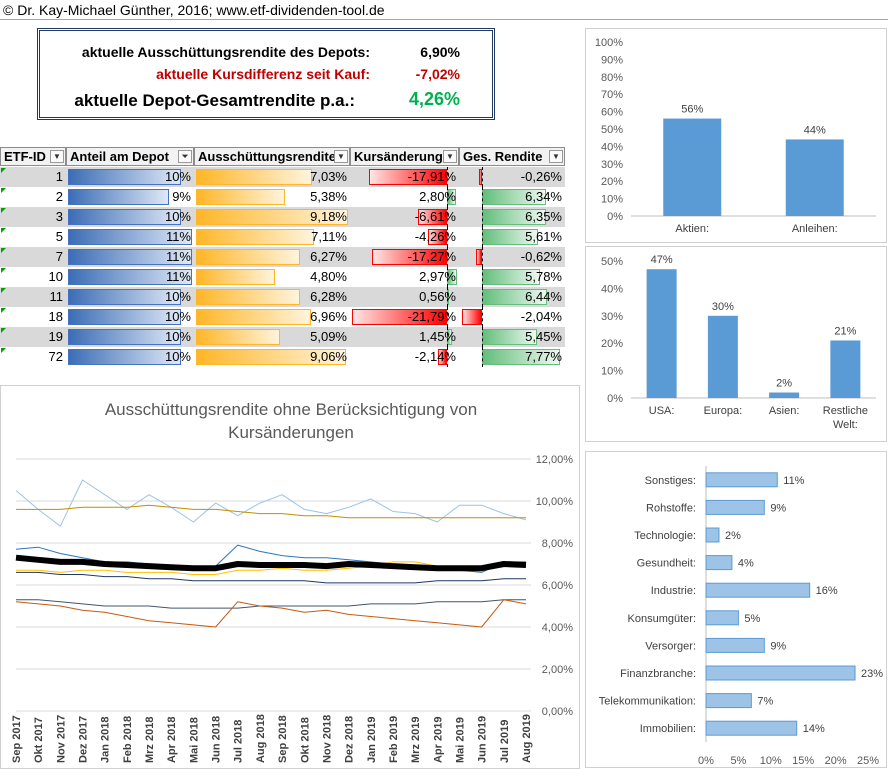  Describe the element at coordinates (662, 411) in the screenshot. I see `category-label: USA:` at that location.